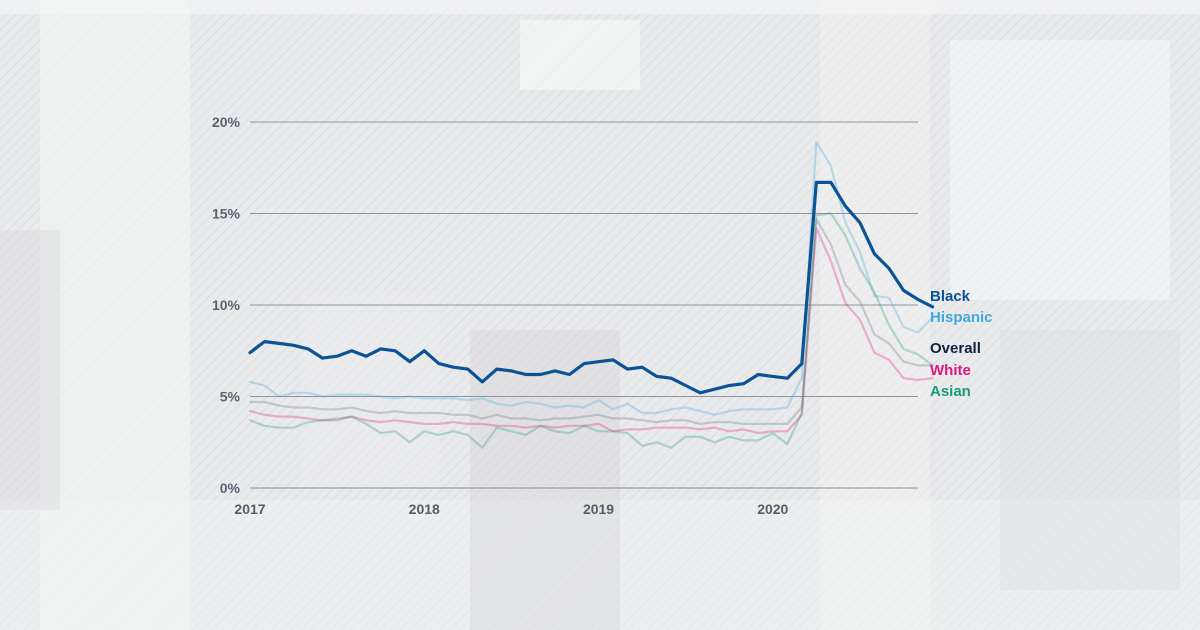  Describe the element at coordinates (230, 397) in the screenshot. I see `y-tick-label: 5%` at that location.